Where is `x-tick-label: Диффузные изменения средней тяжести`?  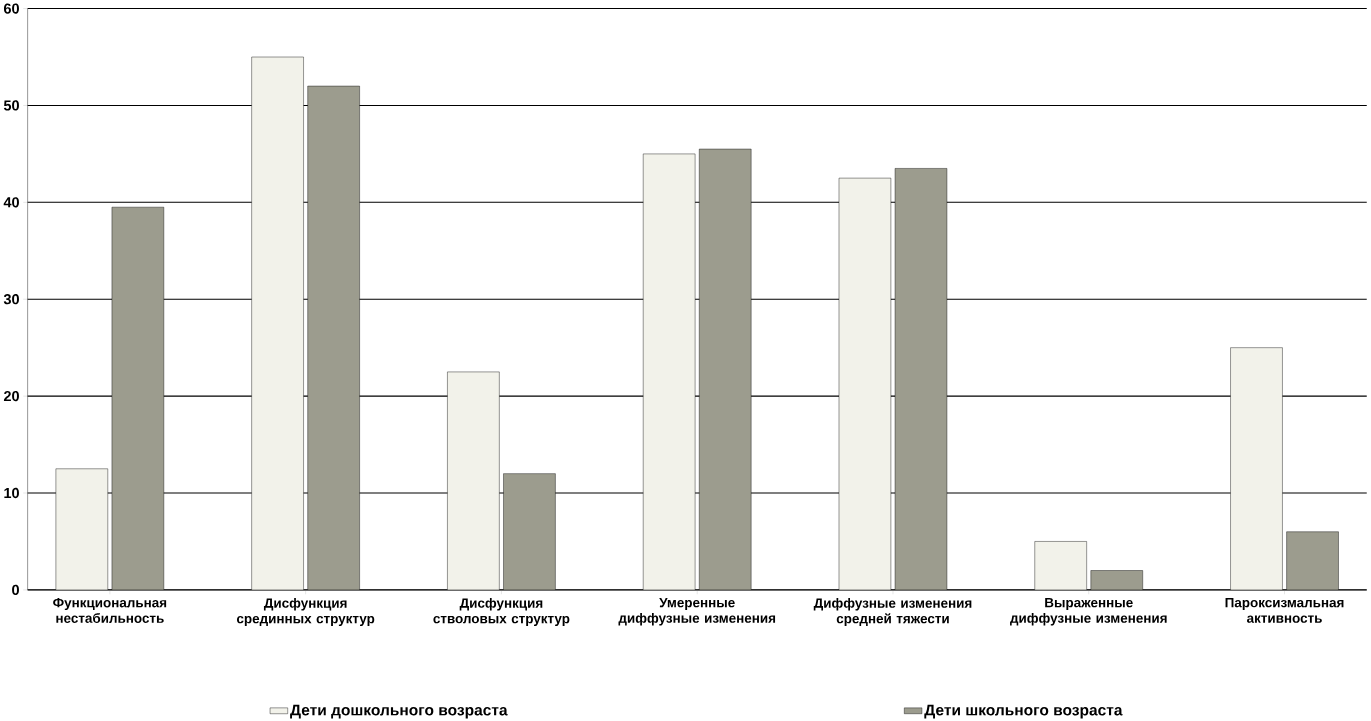
x-tick-label: Диффузные изменения средней тяжести is located at coordinates (892, 611).